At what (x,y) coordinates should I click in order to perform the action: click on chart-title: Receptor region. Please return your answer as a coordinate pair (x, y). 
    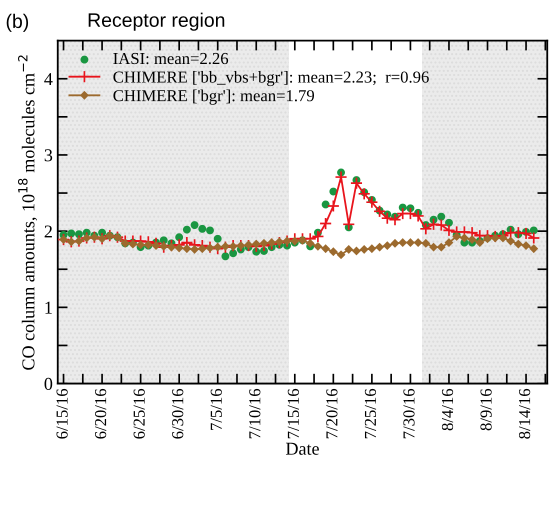
    Looking at the image, I should click on (156, 21).